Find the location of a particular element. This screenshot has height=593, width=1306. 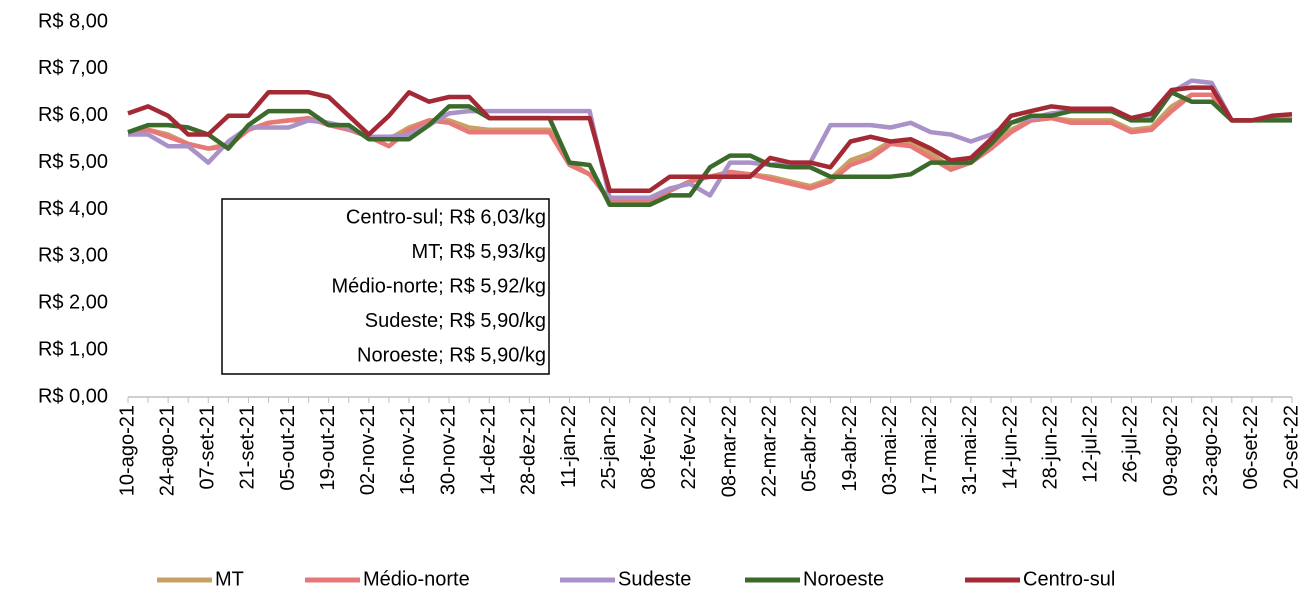

x-tick-label: 22-fev-22 is located at coordinates (689, 447).